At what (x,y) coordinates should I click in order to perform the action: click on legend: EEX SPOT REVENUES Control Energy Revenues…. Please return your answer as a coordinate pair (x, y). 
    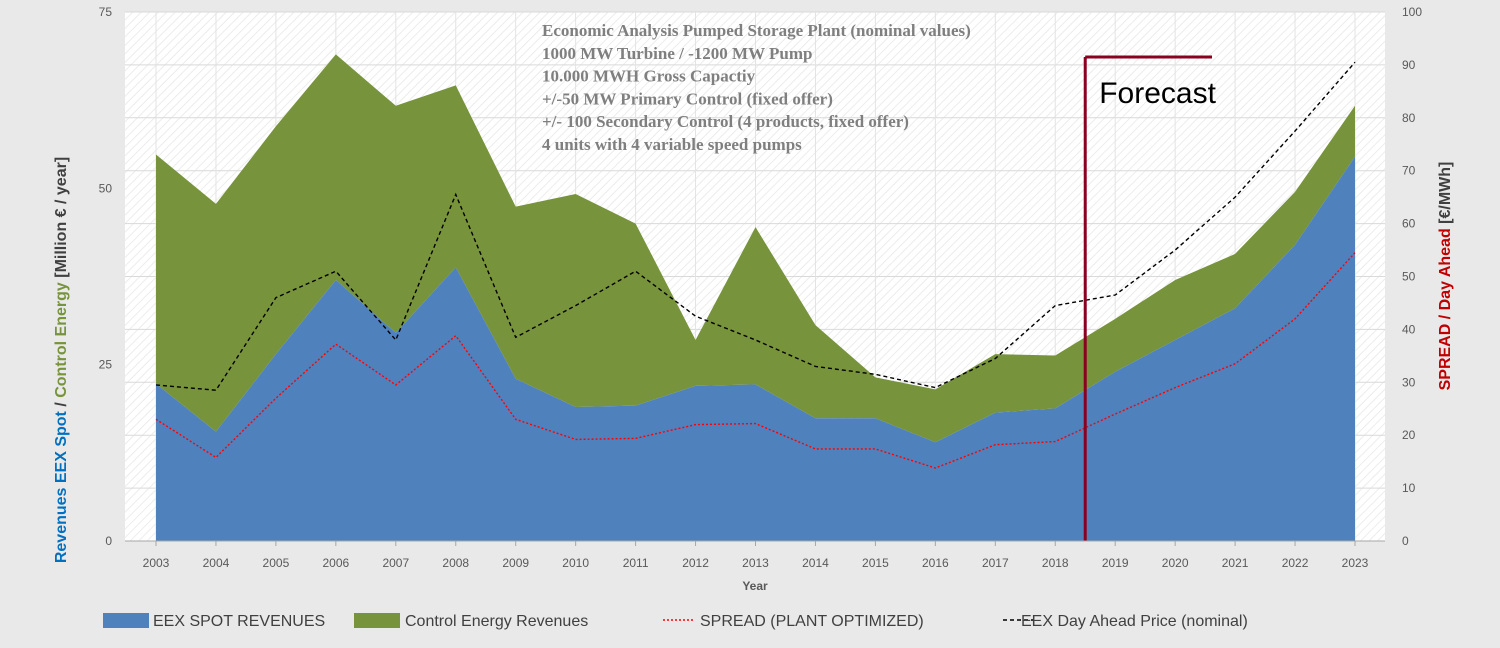
    Looking at the image, I should click on (675, 621).